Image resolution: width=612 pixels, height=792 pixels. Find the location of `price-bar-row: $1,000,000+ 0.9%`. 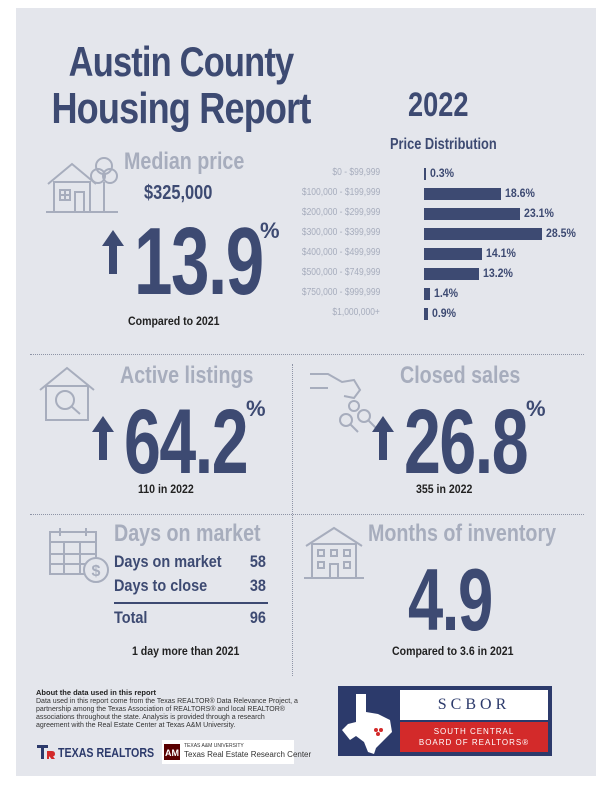

price-bar-row: $1,000,000+ 0.9% is located at coordinates (423, 314).